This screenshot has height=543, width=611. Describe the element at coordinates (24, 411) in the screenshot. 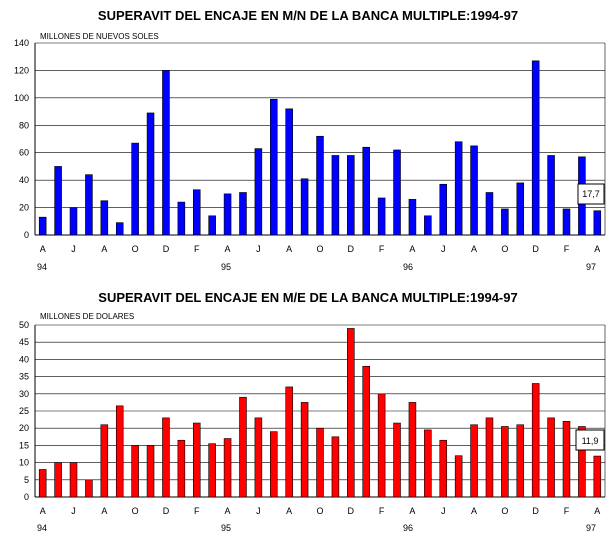

I see `y-ticks: 0 5 10 15 20 25 30 35 40 45 50` at that location.